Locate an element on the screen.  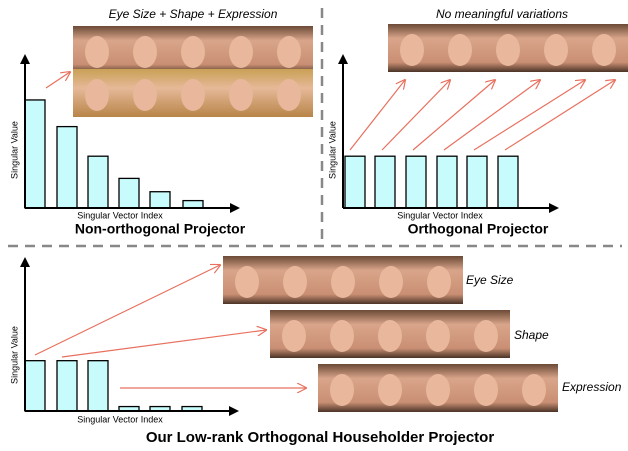
row-label: Eye Size is located at coordinates (490, 280).